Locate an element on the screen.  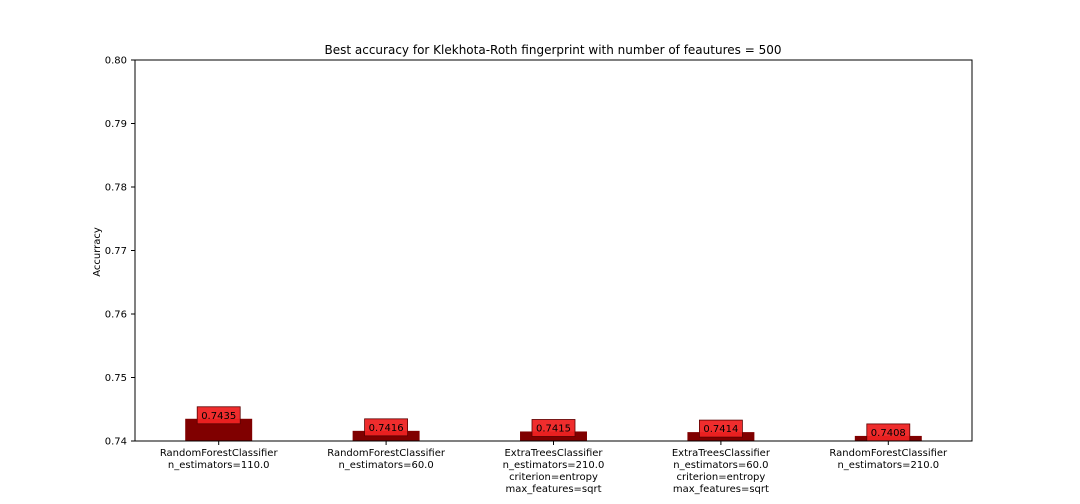
y-axis-label: Accurracy is located at coordinates (97, 252).